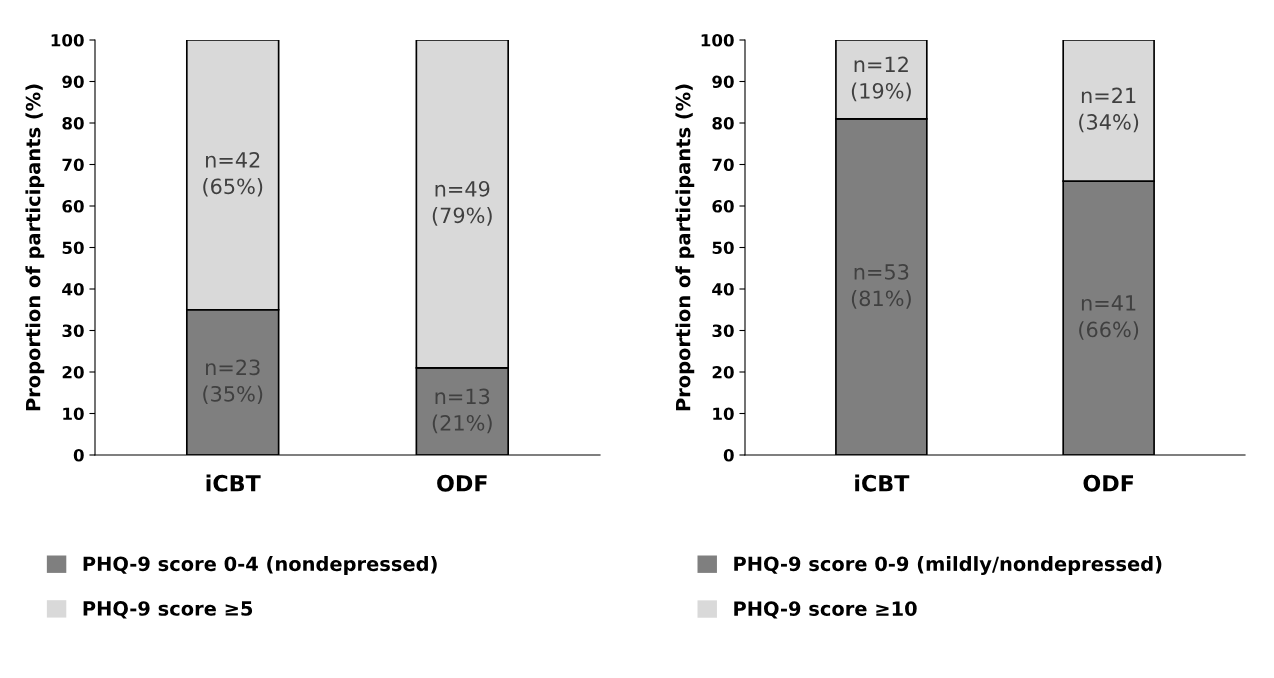 This screenshot has height=678, width=1274. What do you see at coordinates (462, 203) in the screenshot?
I see `data-label: n=49 (79%)` at bounding box center [462, 203].